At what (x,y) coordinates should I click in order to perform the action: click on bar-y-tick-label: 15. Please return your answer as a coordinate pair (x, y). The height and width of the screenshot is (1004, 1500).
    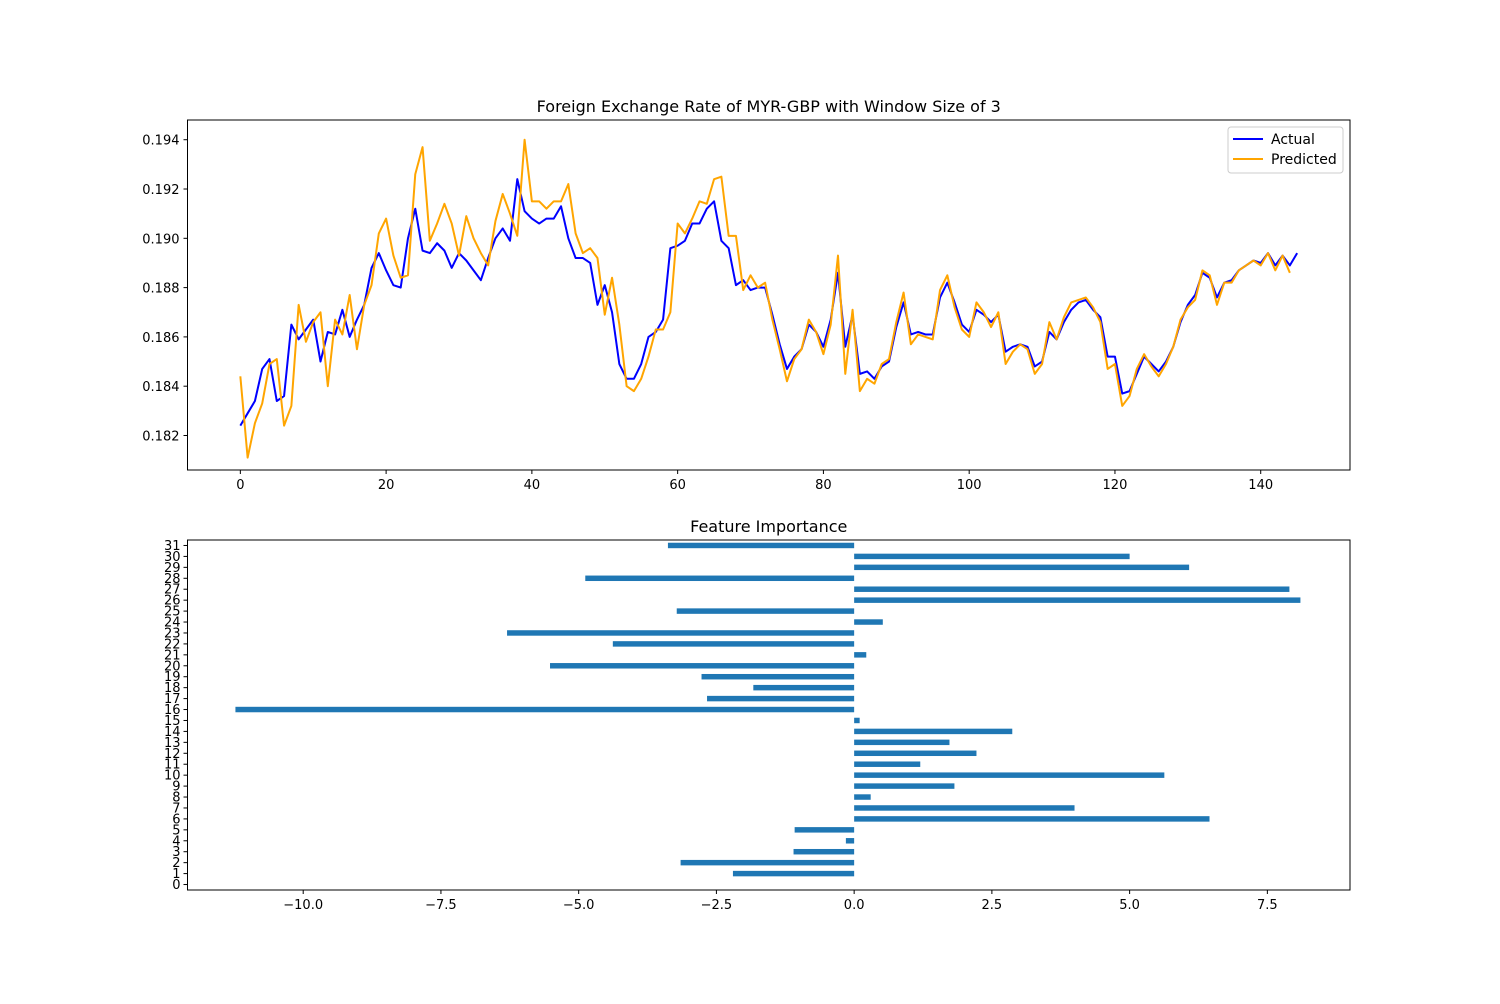
    Looking at the image, I should click on (172, 721).